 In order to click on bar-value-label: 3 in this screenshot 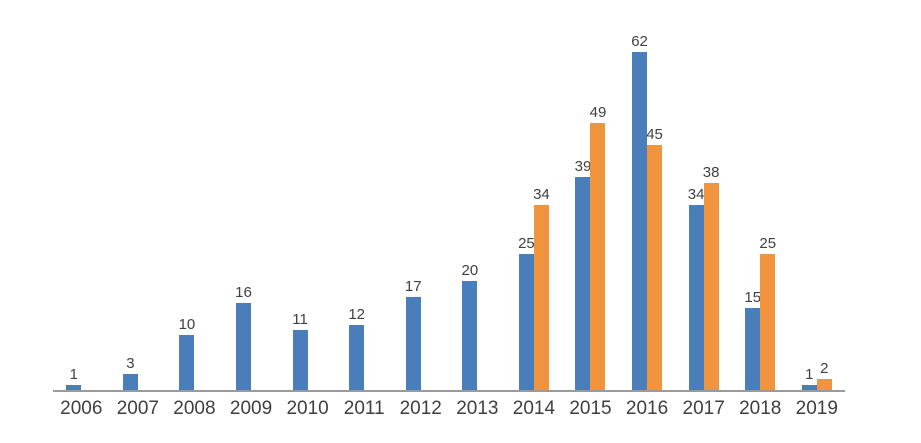, I will do `click(130, 363)`.